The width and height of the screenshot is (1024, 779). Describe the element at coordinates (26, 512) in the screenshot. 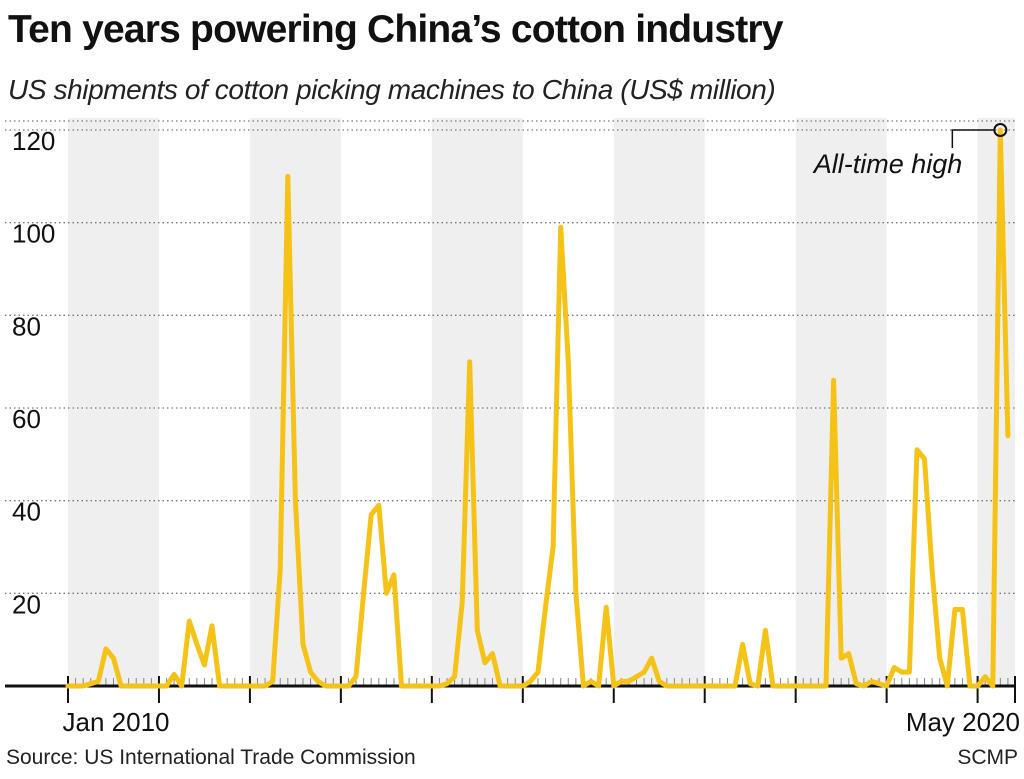

I see `y-tick-label: 40` at that location.